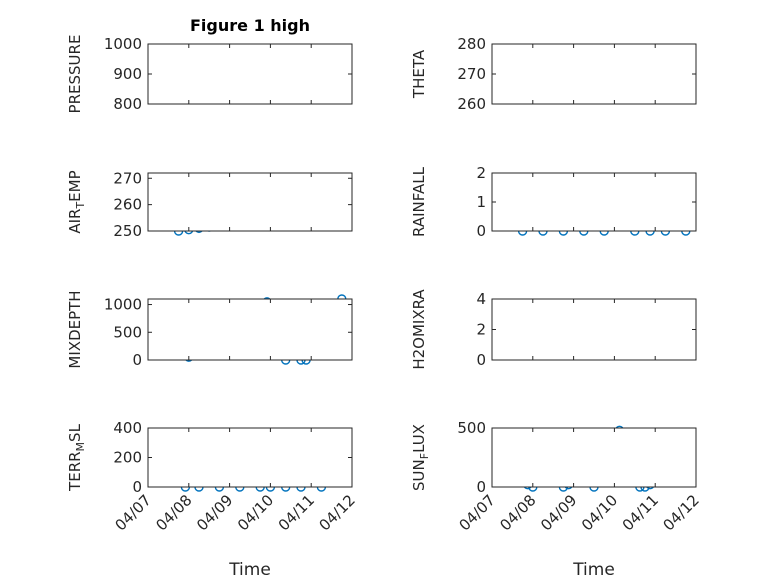  I want to click on x-tick-label-sun-flux: 04/10, so click(599, 512).